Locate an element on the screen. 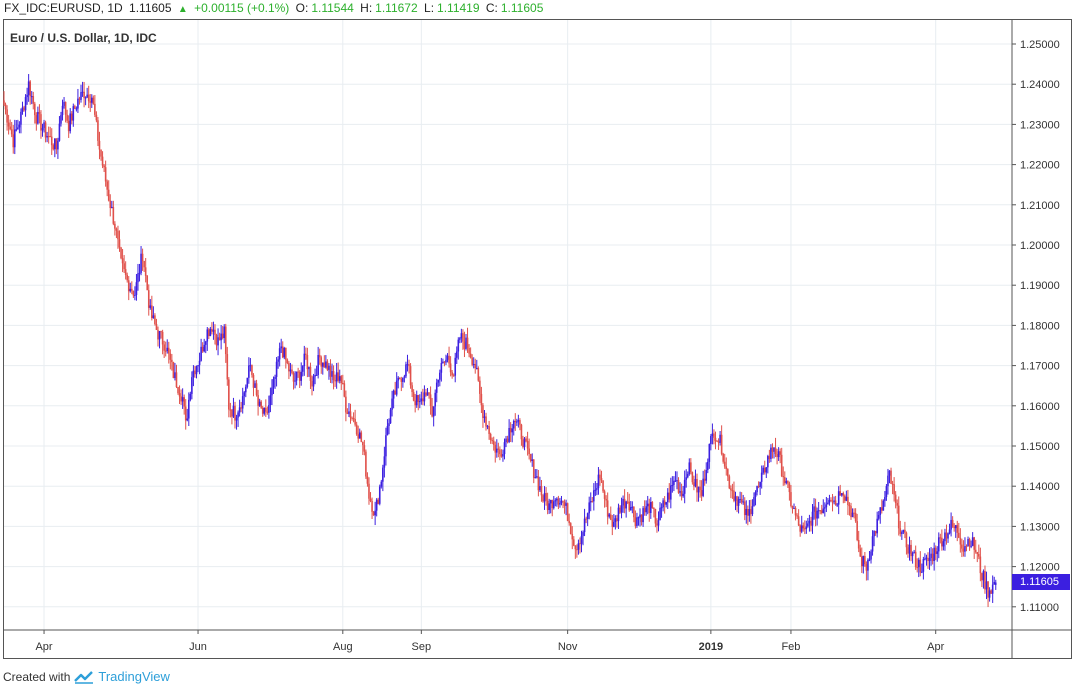 This screenshot has width=1077, height=695. y-tick-label: 1.12000 is located at coordinates (1040, 568).